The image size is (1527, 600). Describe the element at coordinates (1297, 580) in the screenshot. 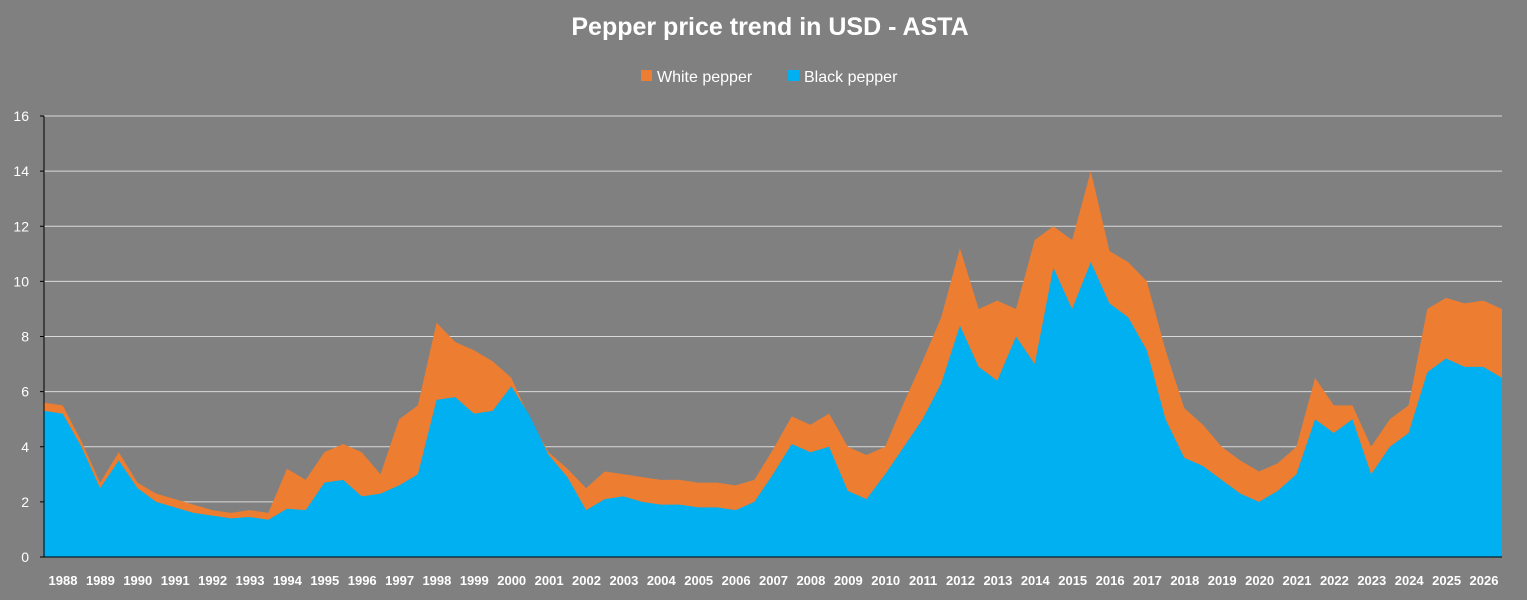

I see `x-tick-label: 2021` at that location.